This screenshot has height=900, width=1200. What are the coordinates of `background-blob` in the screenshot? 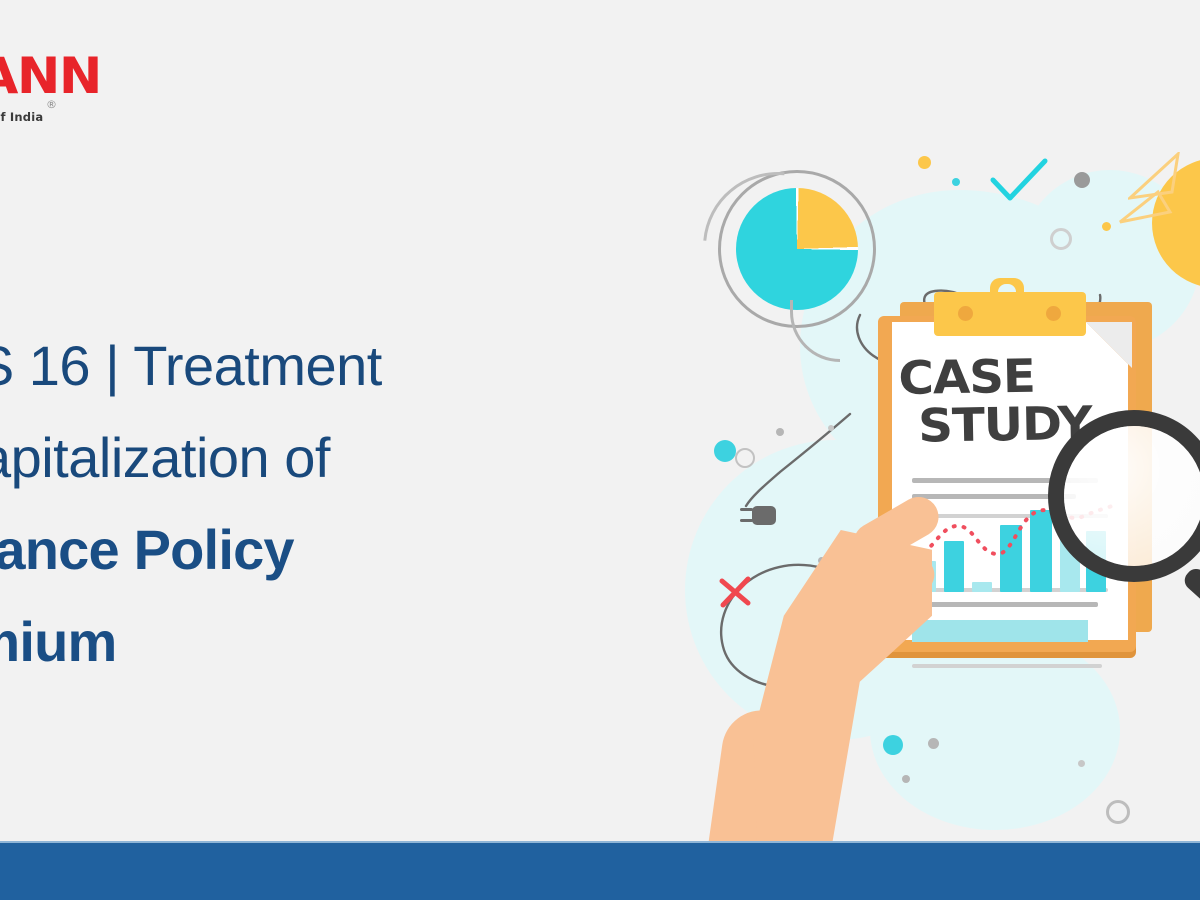 It's located at (995, 730).